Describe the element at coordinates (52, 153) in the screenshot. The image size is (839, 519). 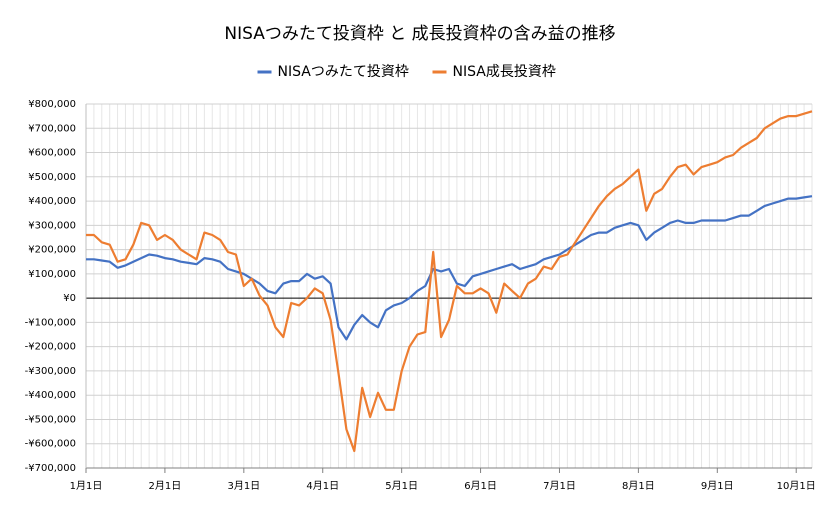
I see `y-tick-label: ¥600,000` at that location.